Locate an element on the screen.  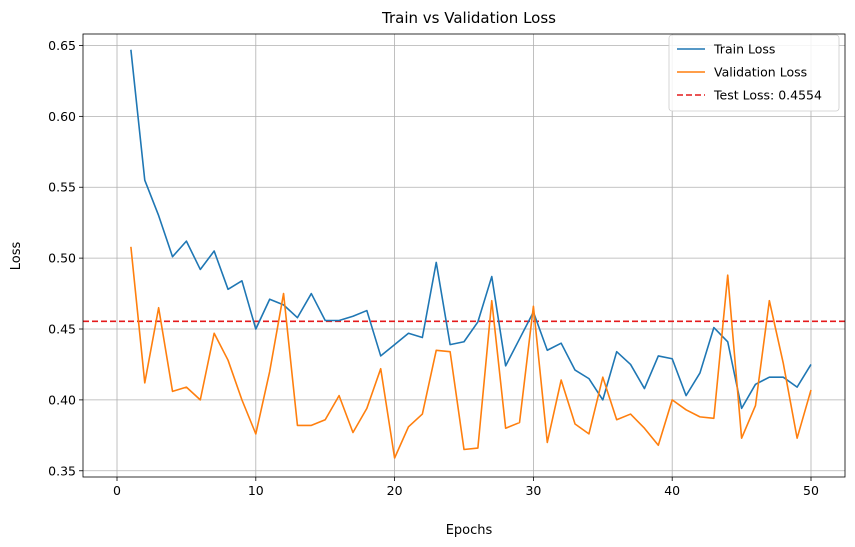
legend-label: Test Loss: 0.4554 is located at coordinates (767, 95).